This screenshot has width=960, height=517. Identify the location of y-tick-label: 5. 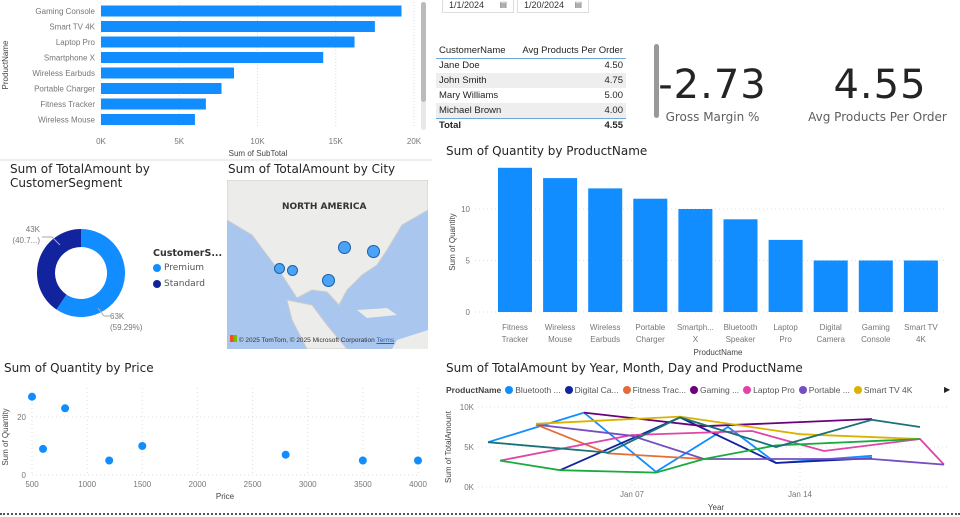
(468, 261).